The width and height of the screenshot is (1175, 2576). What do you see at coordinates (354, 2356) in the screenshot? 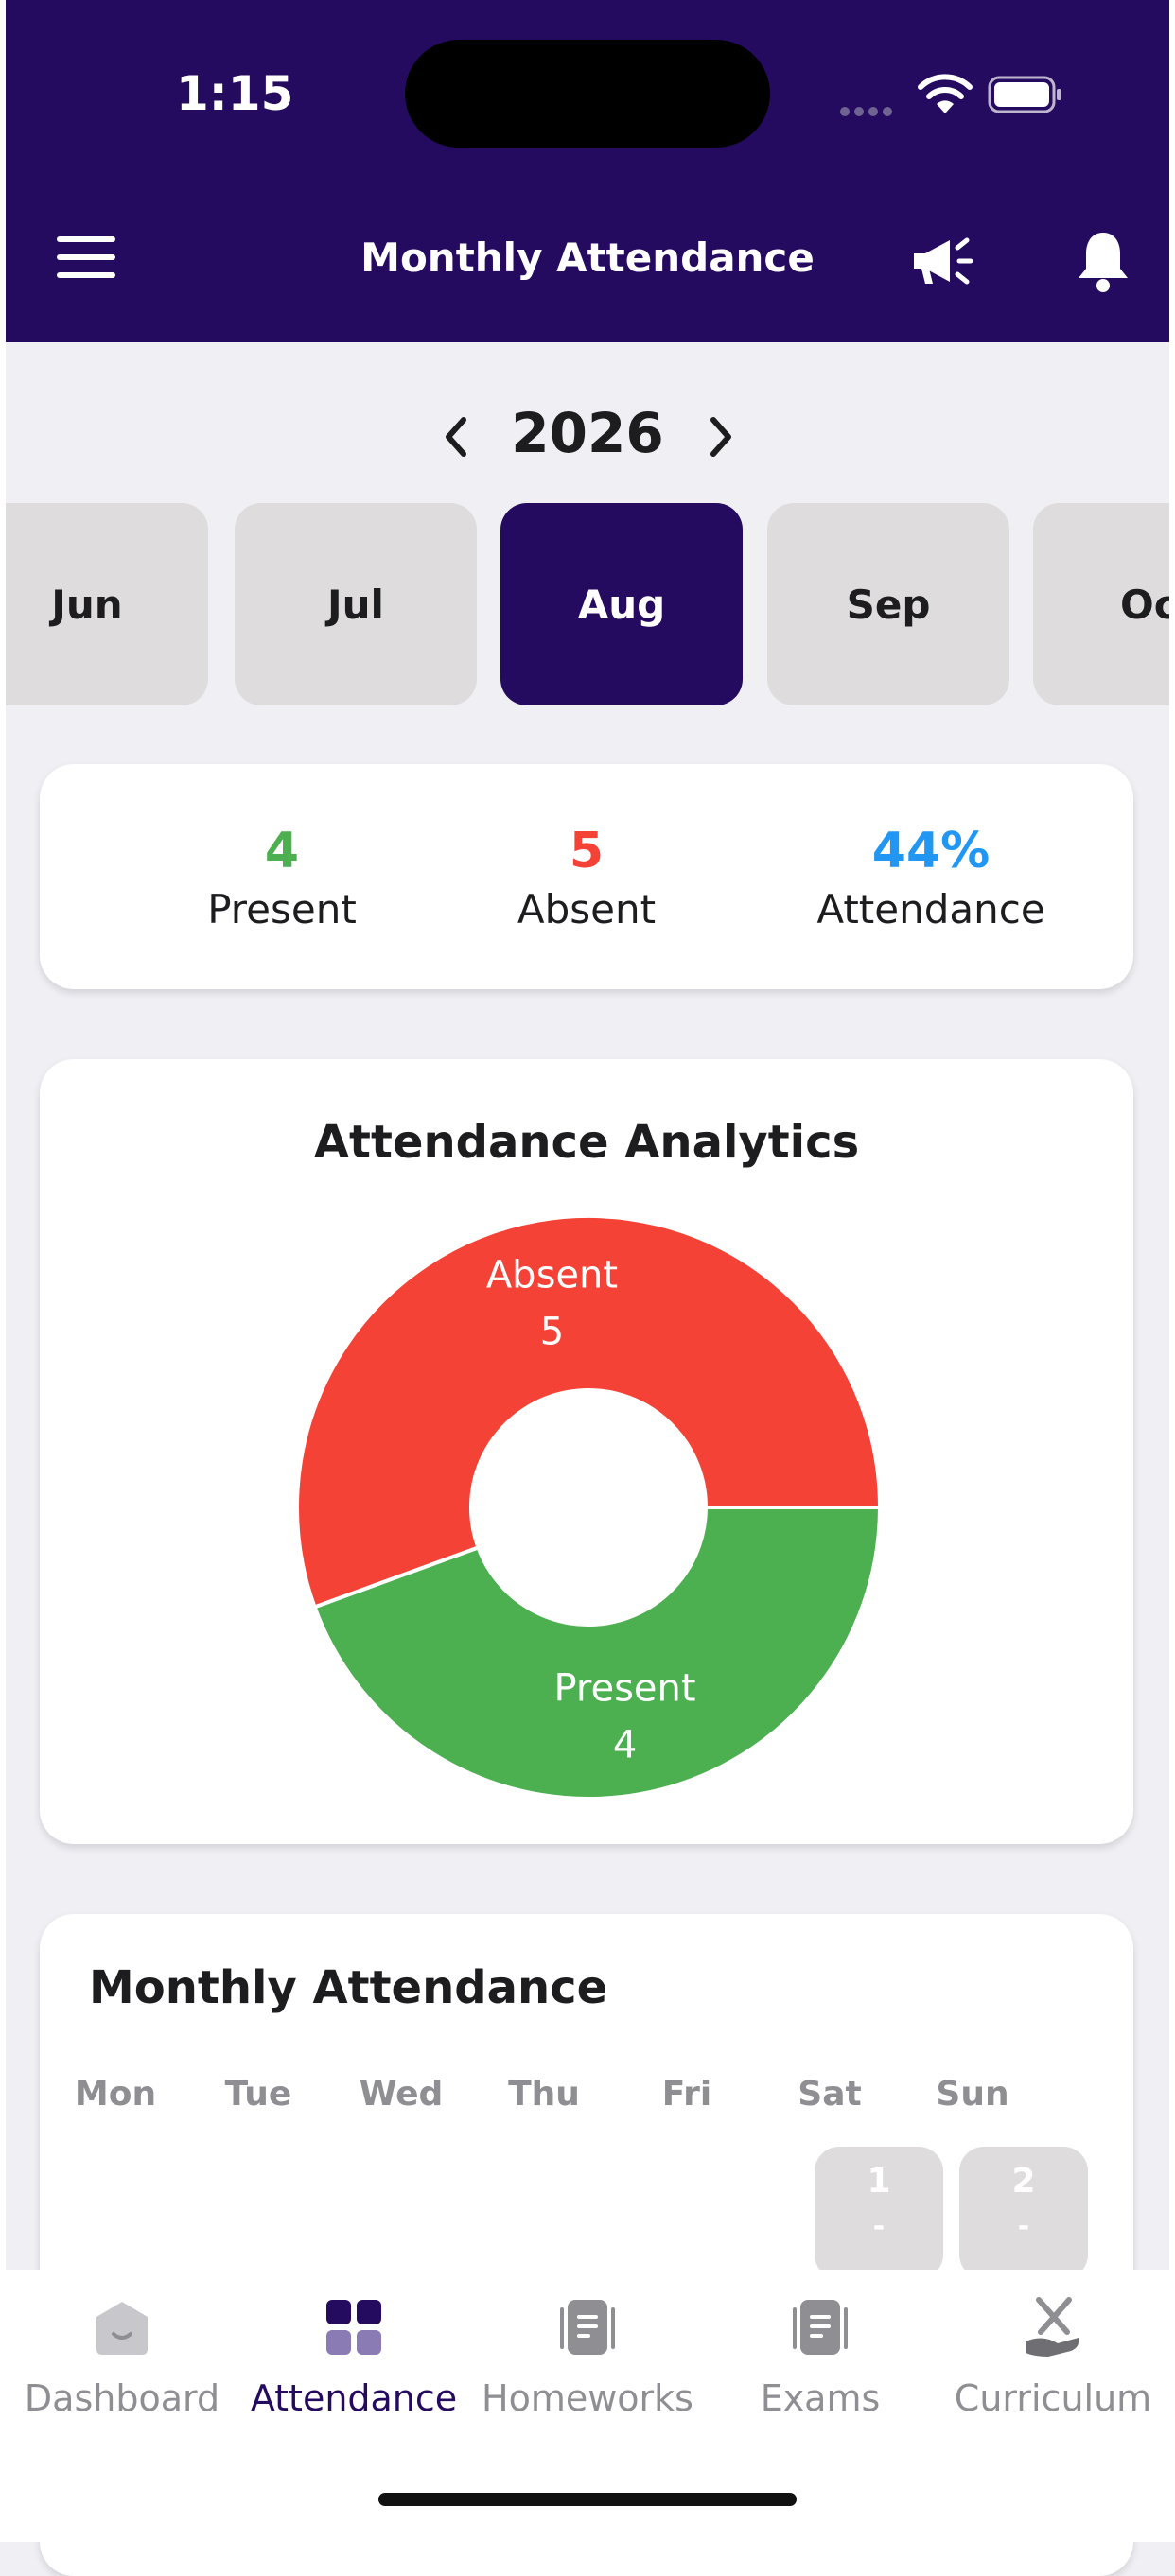
I see `tab-attendance: Attendance` at bounding box center [354, 2356].